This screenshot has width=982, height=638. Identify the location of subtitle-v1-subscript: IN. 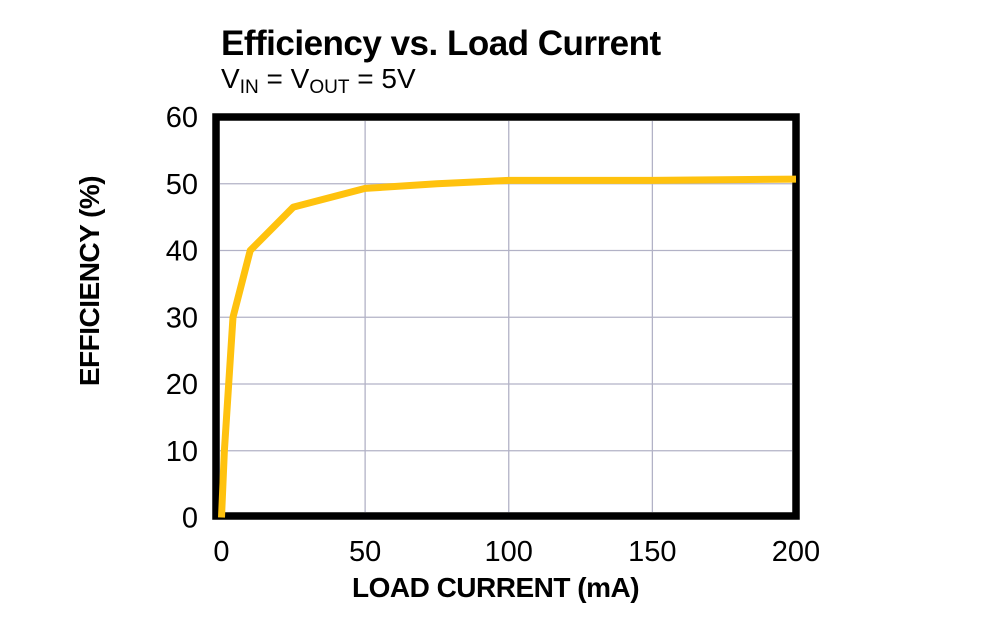
(249, 88).